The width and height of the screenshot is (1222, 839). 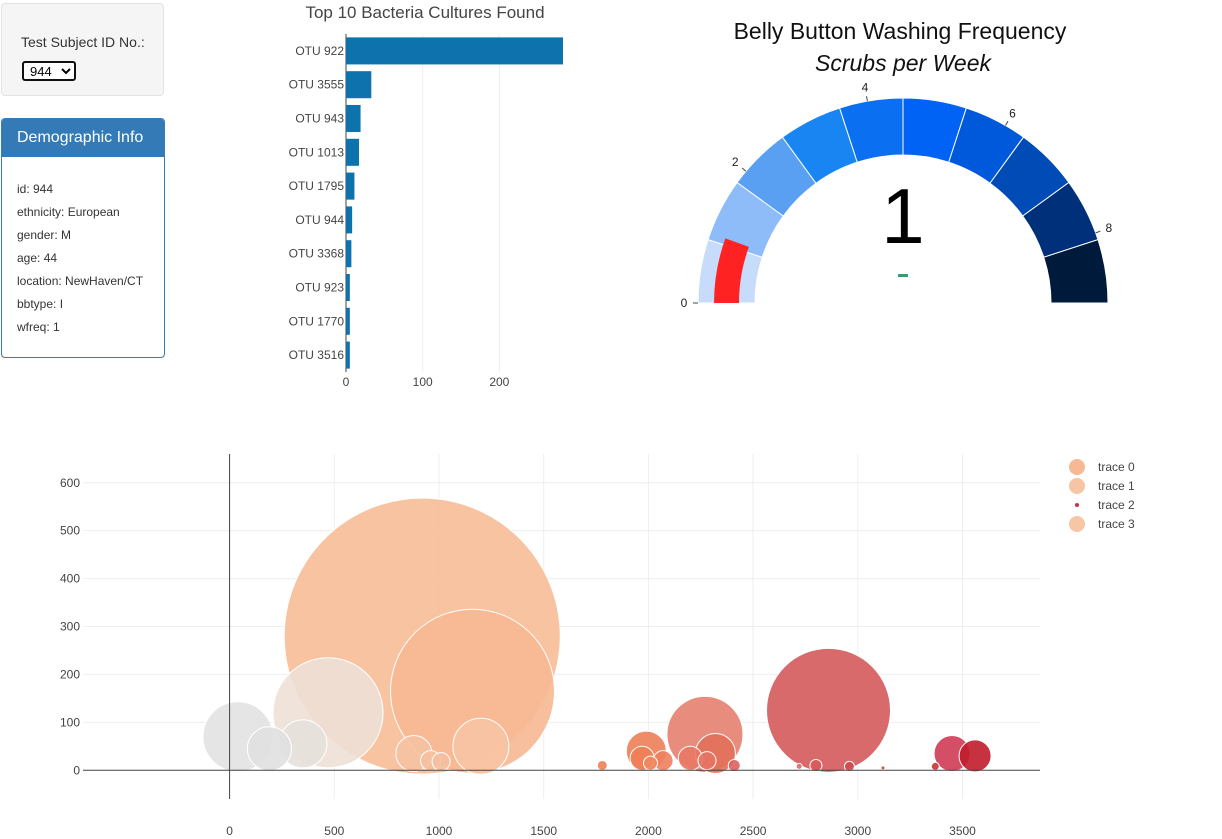 I want to click on bubble-y-tick-label: 200, so click(x=70, y=674).